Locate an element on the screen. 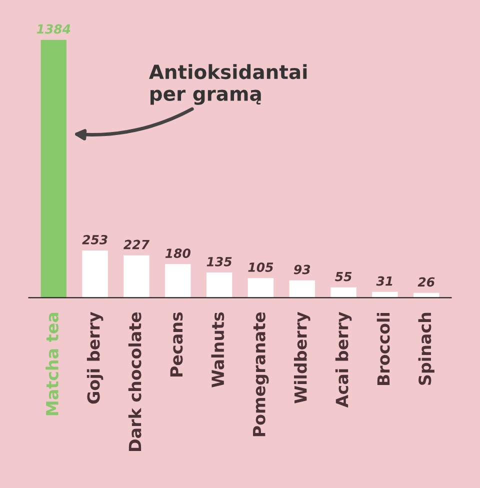 This screenshot has width=480, height=488. x-tick-label: Wildberry is located at coordinates (302, 358).